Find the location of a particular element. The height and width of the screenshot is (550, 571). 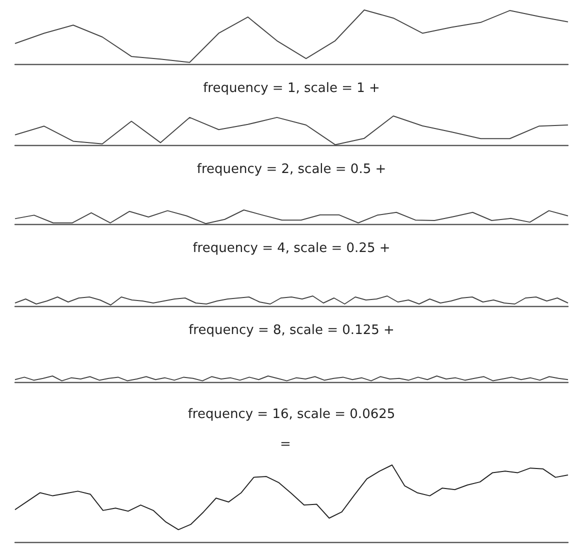

chart-title: = is located at coordinates (285, 444).